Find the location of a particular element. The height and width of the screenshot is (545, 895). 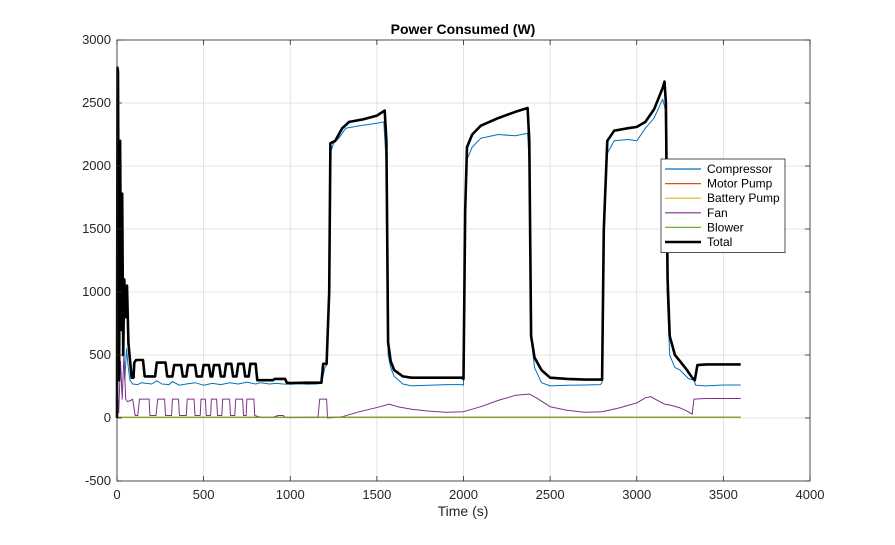

x-tick-label: 2500 is located at coordinates (550, 494).